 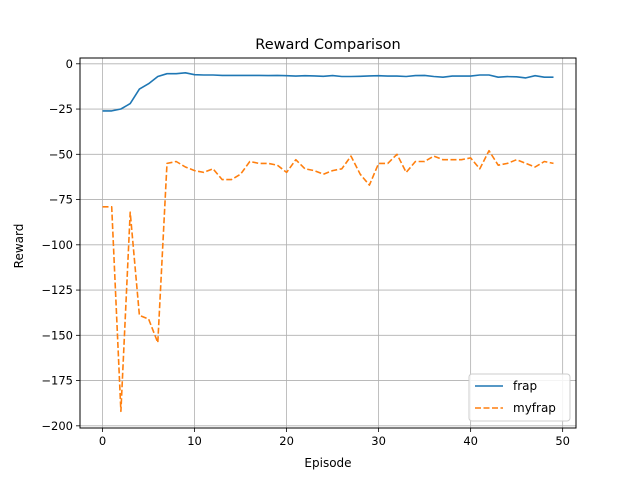 What do you see at coordinates (57, 335) in the screenshot?
I see `y-tick-label: −150` at bounding box center [57, 335].